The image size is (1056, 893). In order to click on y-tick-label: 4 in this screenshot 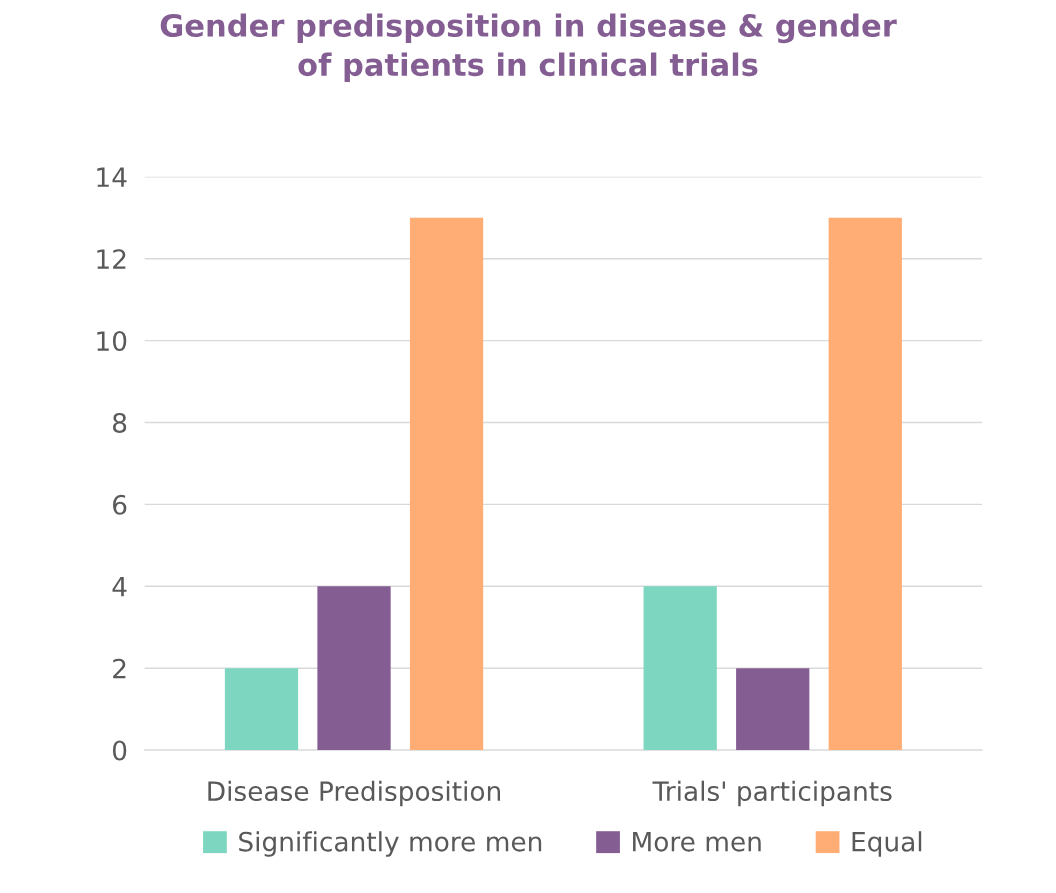, I will do `click(119, 587)`.